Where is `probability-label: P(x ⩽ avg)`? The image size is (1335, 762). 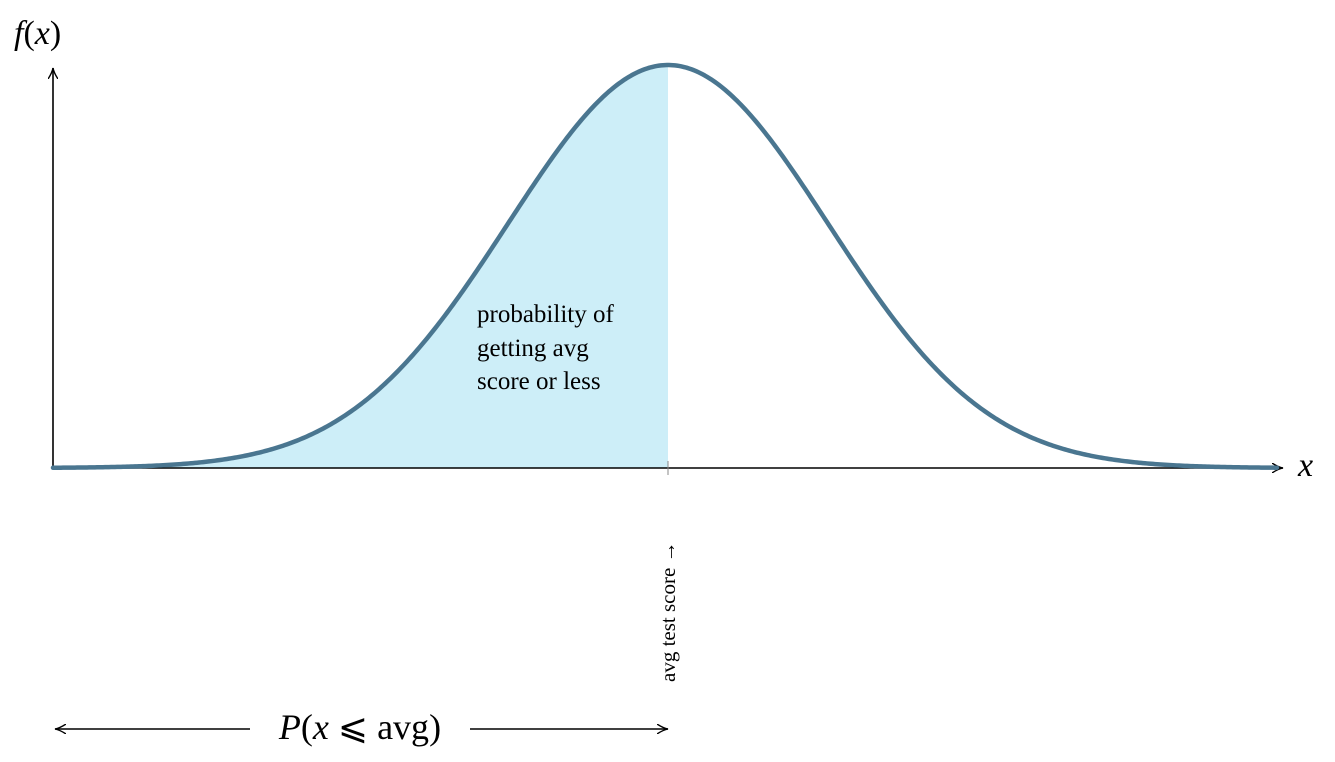 probability-label: P(x ⩽ avg) is located at coordinates (359, 727).